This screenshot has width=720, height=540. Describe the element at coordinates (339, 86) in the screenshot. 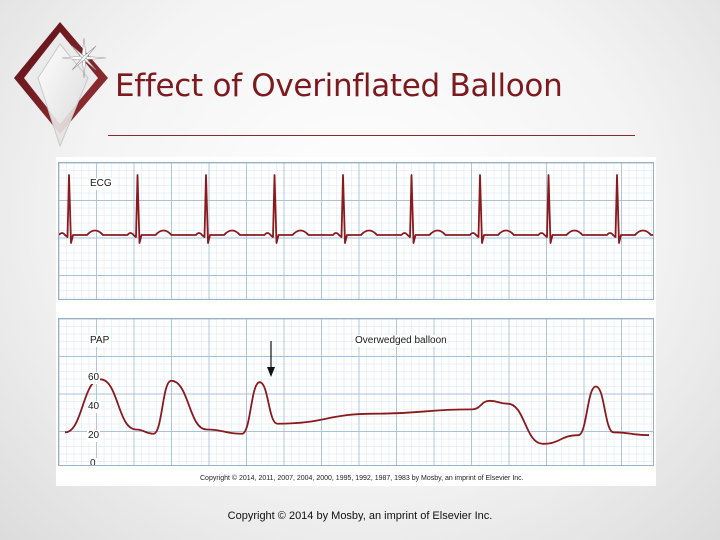

I see `slide-title: Effect of Overinflated Balloon` at that location.